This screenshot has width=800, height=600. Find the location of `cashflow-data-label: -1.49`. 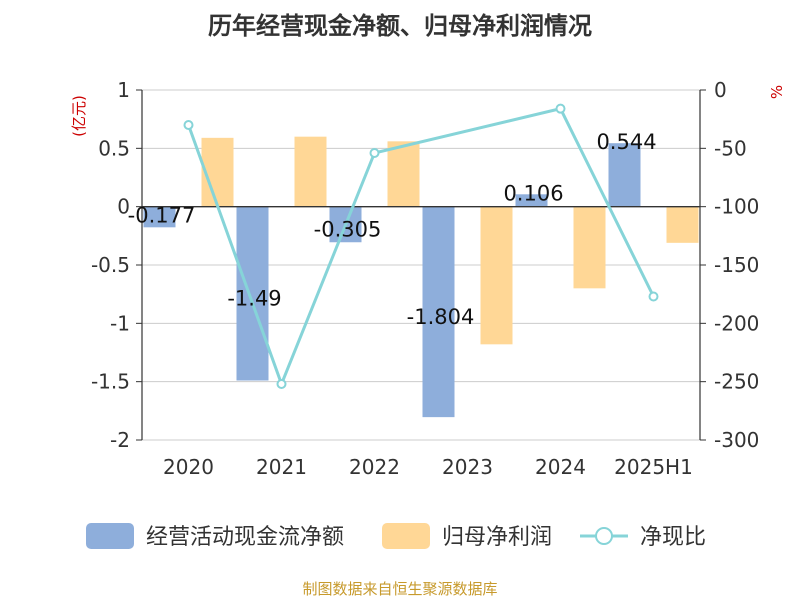

cashflow-data-label: -1.49 is located at coordinates (254, 299).